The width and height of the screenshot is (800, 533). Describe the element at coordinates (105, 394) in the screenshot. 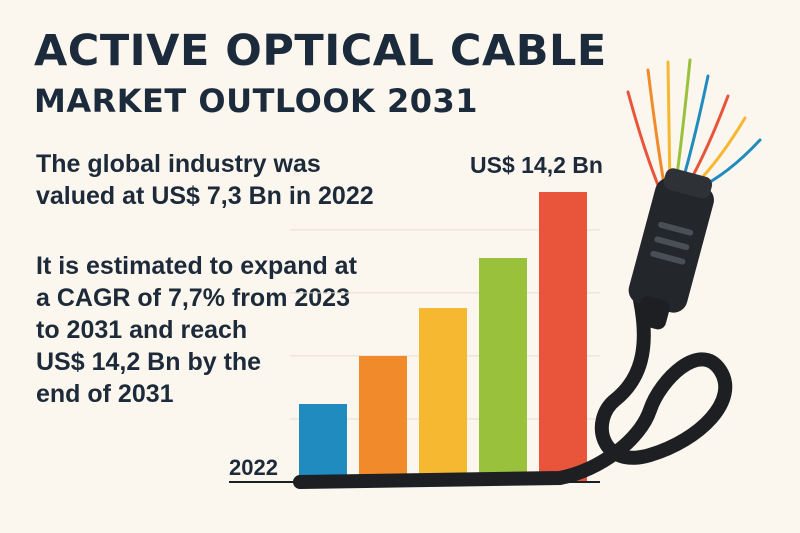

I see `forecast-line: end of 2031` at that location.